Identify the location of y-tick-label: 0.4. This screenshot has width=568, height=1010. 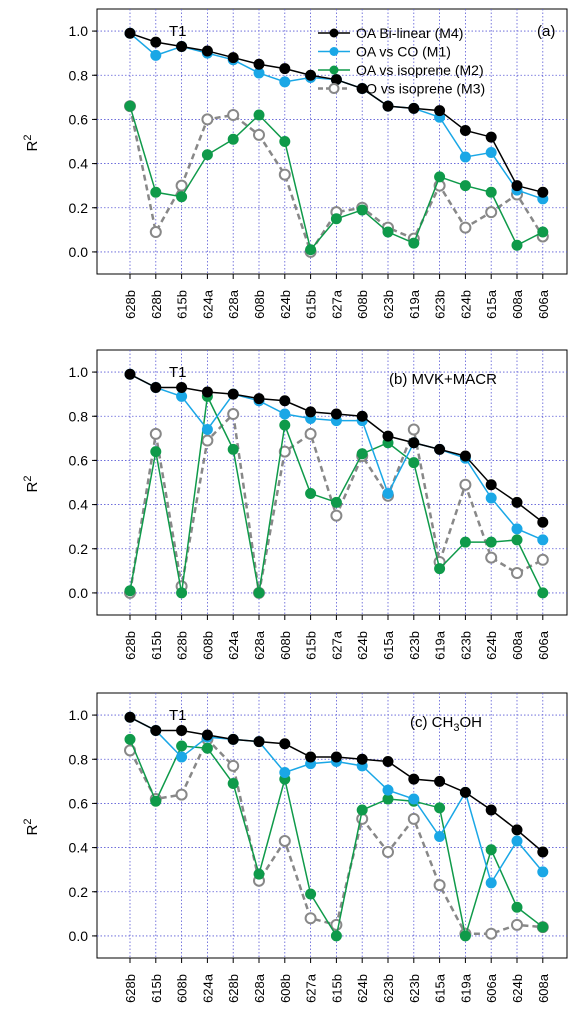
(79, 505).